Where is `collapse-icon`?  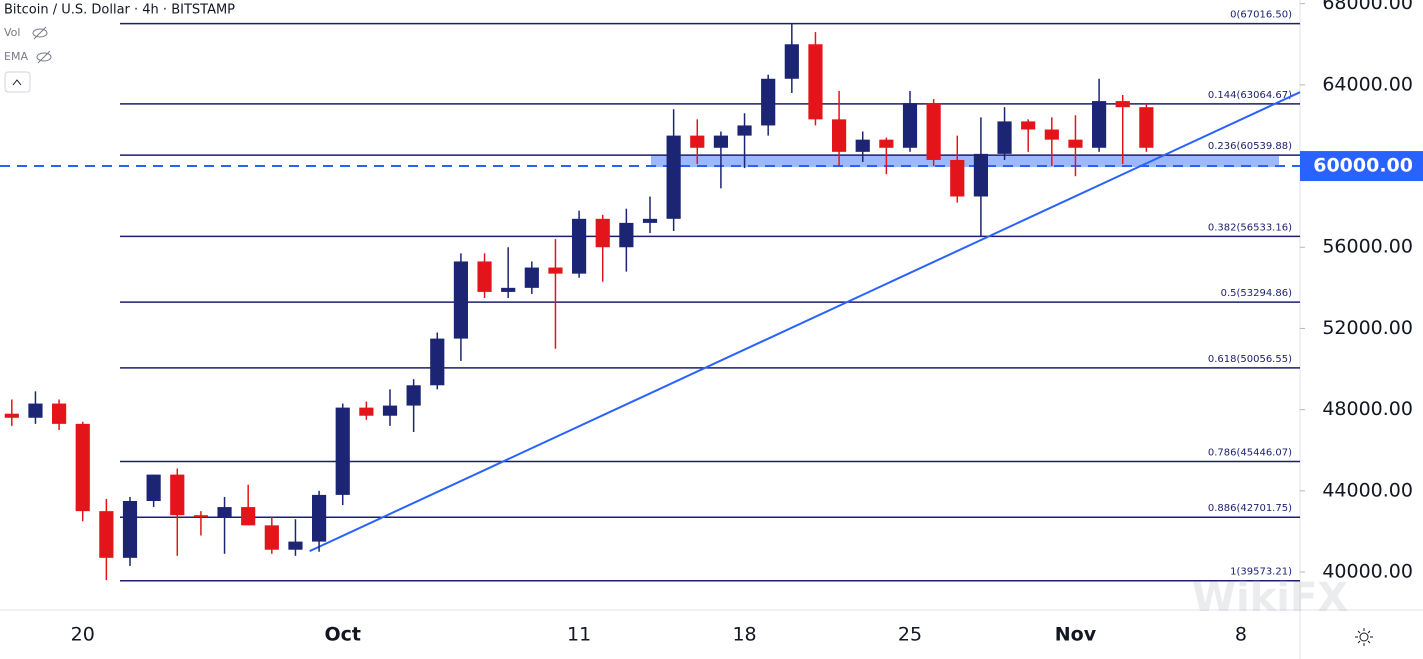
collapse-icon is located at coordinates (17, 82).